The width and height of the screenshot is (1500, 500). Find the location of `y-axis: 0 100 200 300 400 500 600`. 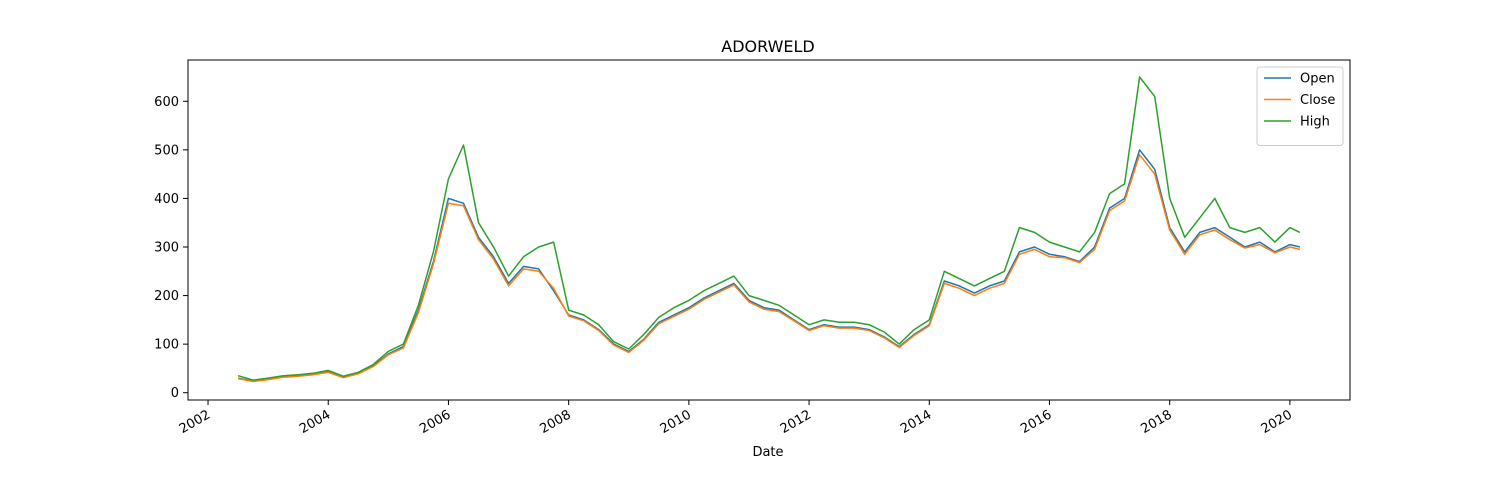

y-axis: 0 100 200 300 400 500 600 is located at coordinates (171, 248).